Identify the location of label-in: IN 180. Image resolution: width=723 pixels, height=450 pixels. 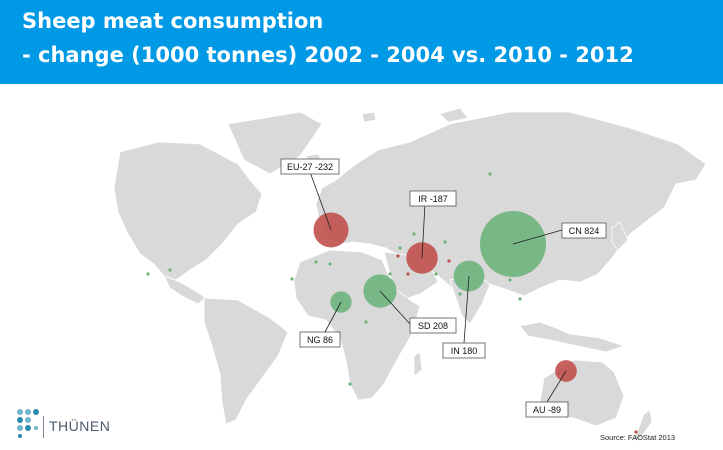
(464, 351).